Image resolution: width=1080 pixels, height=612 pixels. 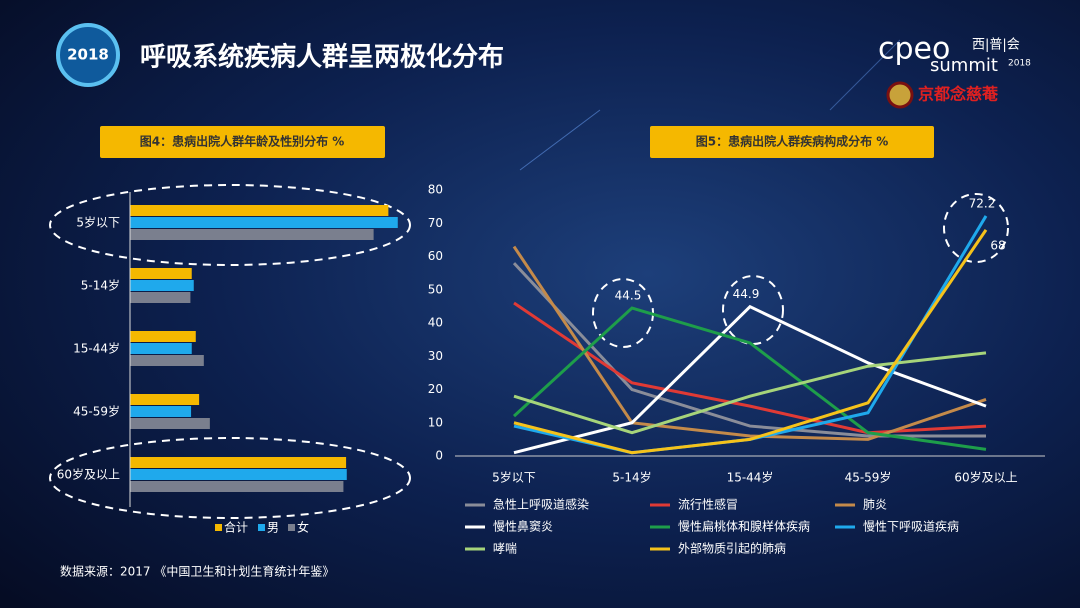 What do you see at coordinates (96, 348) in the screenshot?
I see `y-tick-label: 15-44岁` at bounding box center [96, 348].